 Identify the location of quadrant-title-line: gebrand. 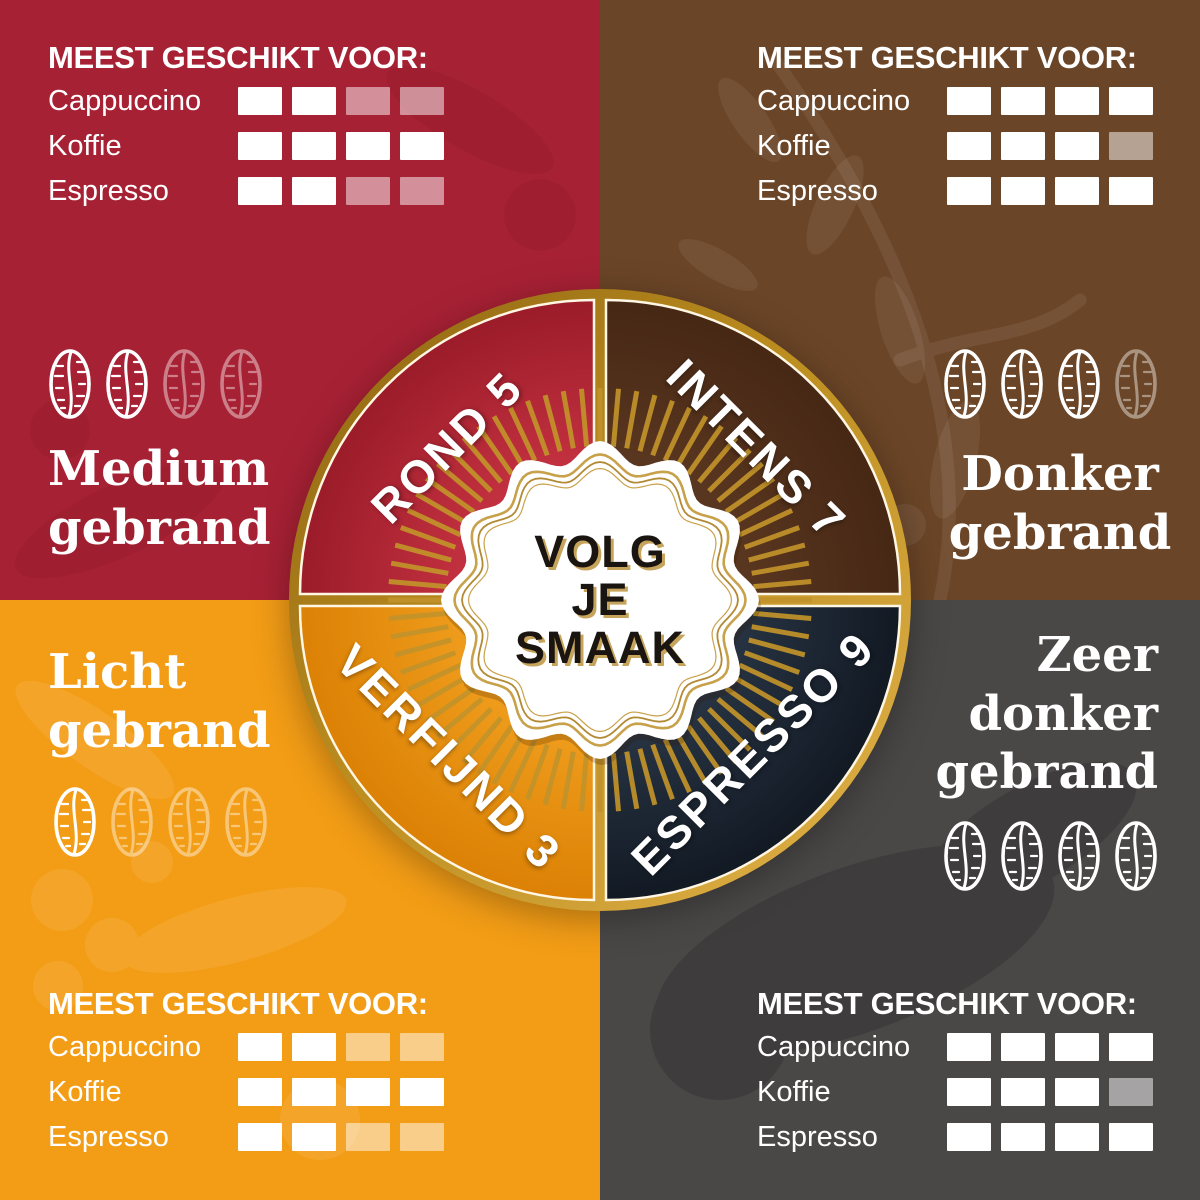
(1046, 772).